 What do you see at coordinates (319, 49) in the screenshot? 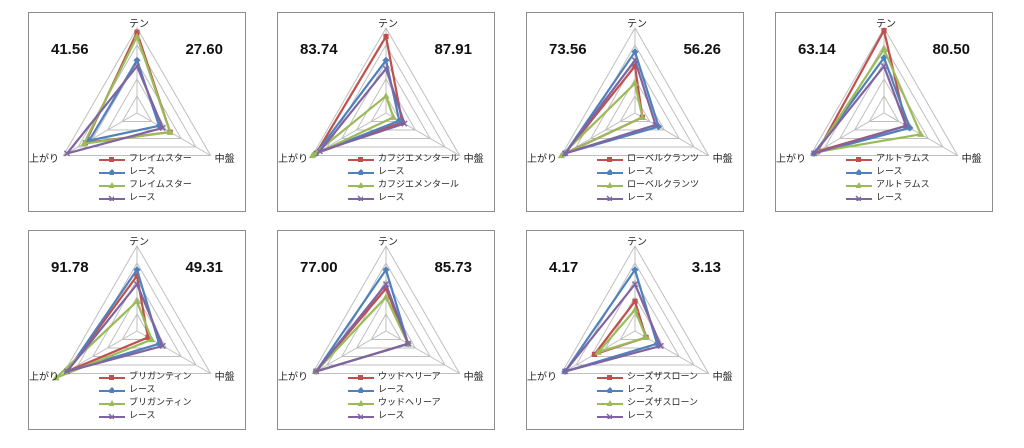
I see `score-left: 83.74` at bounding box center [319, 49].